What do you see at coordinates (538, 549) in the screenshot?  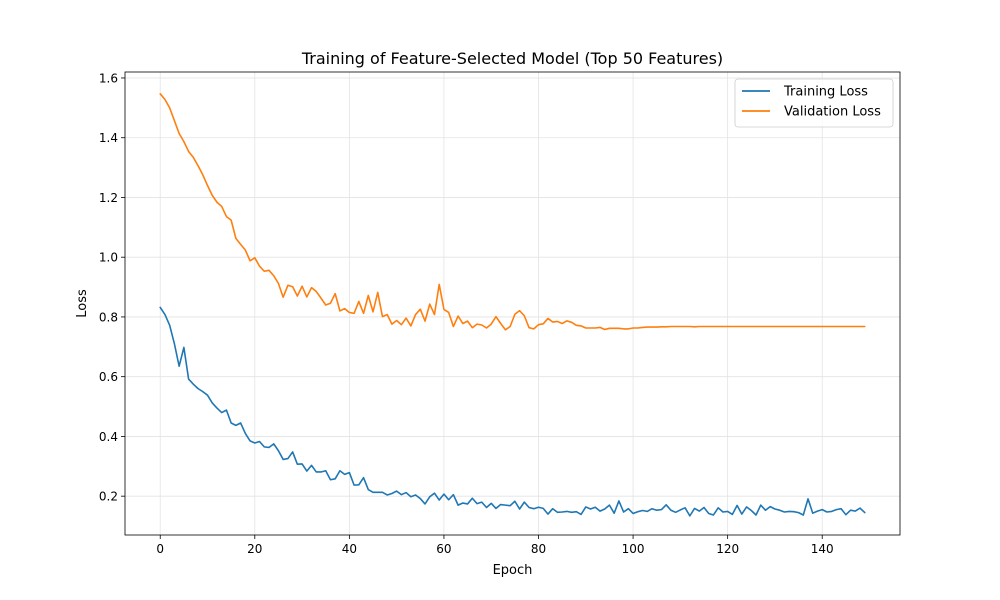 I see `x-tick-label: 80` at bounding box center [538, 549].